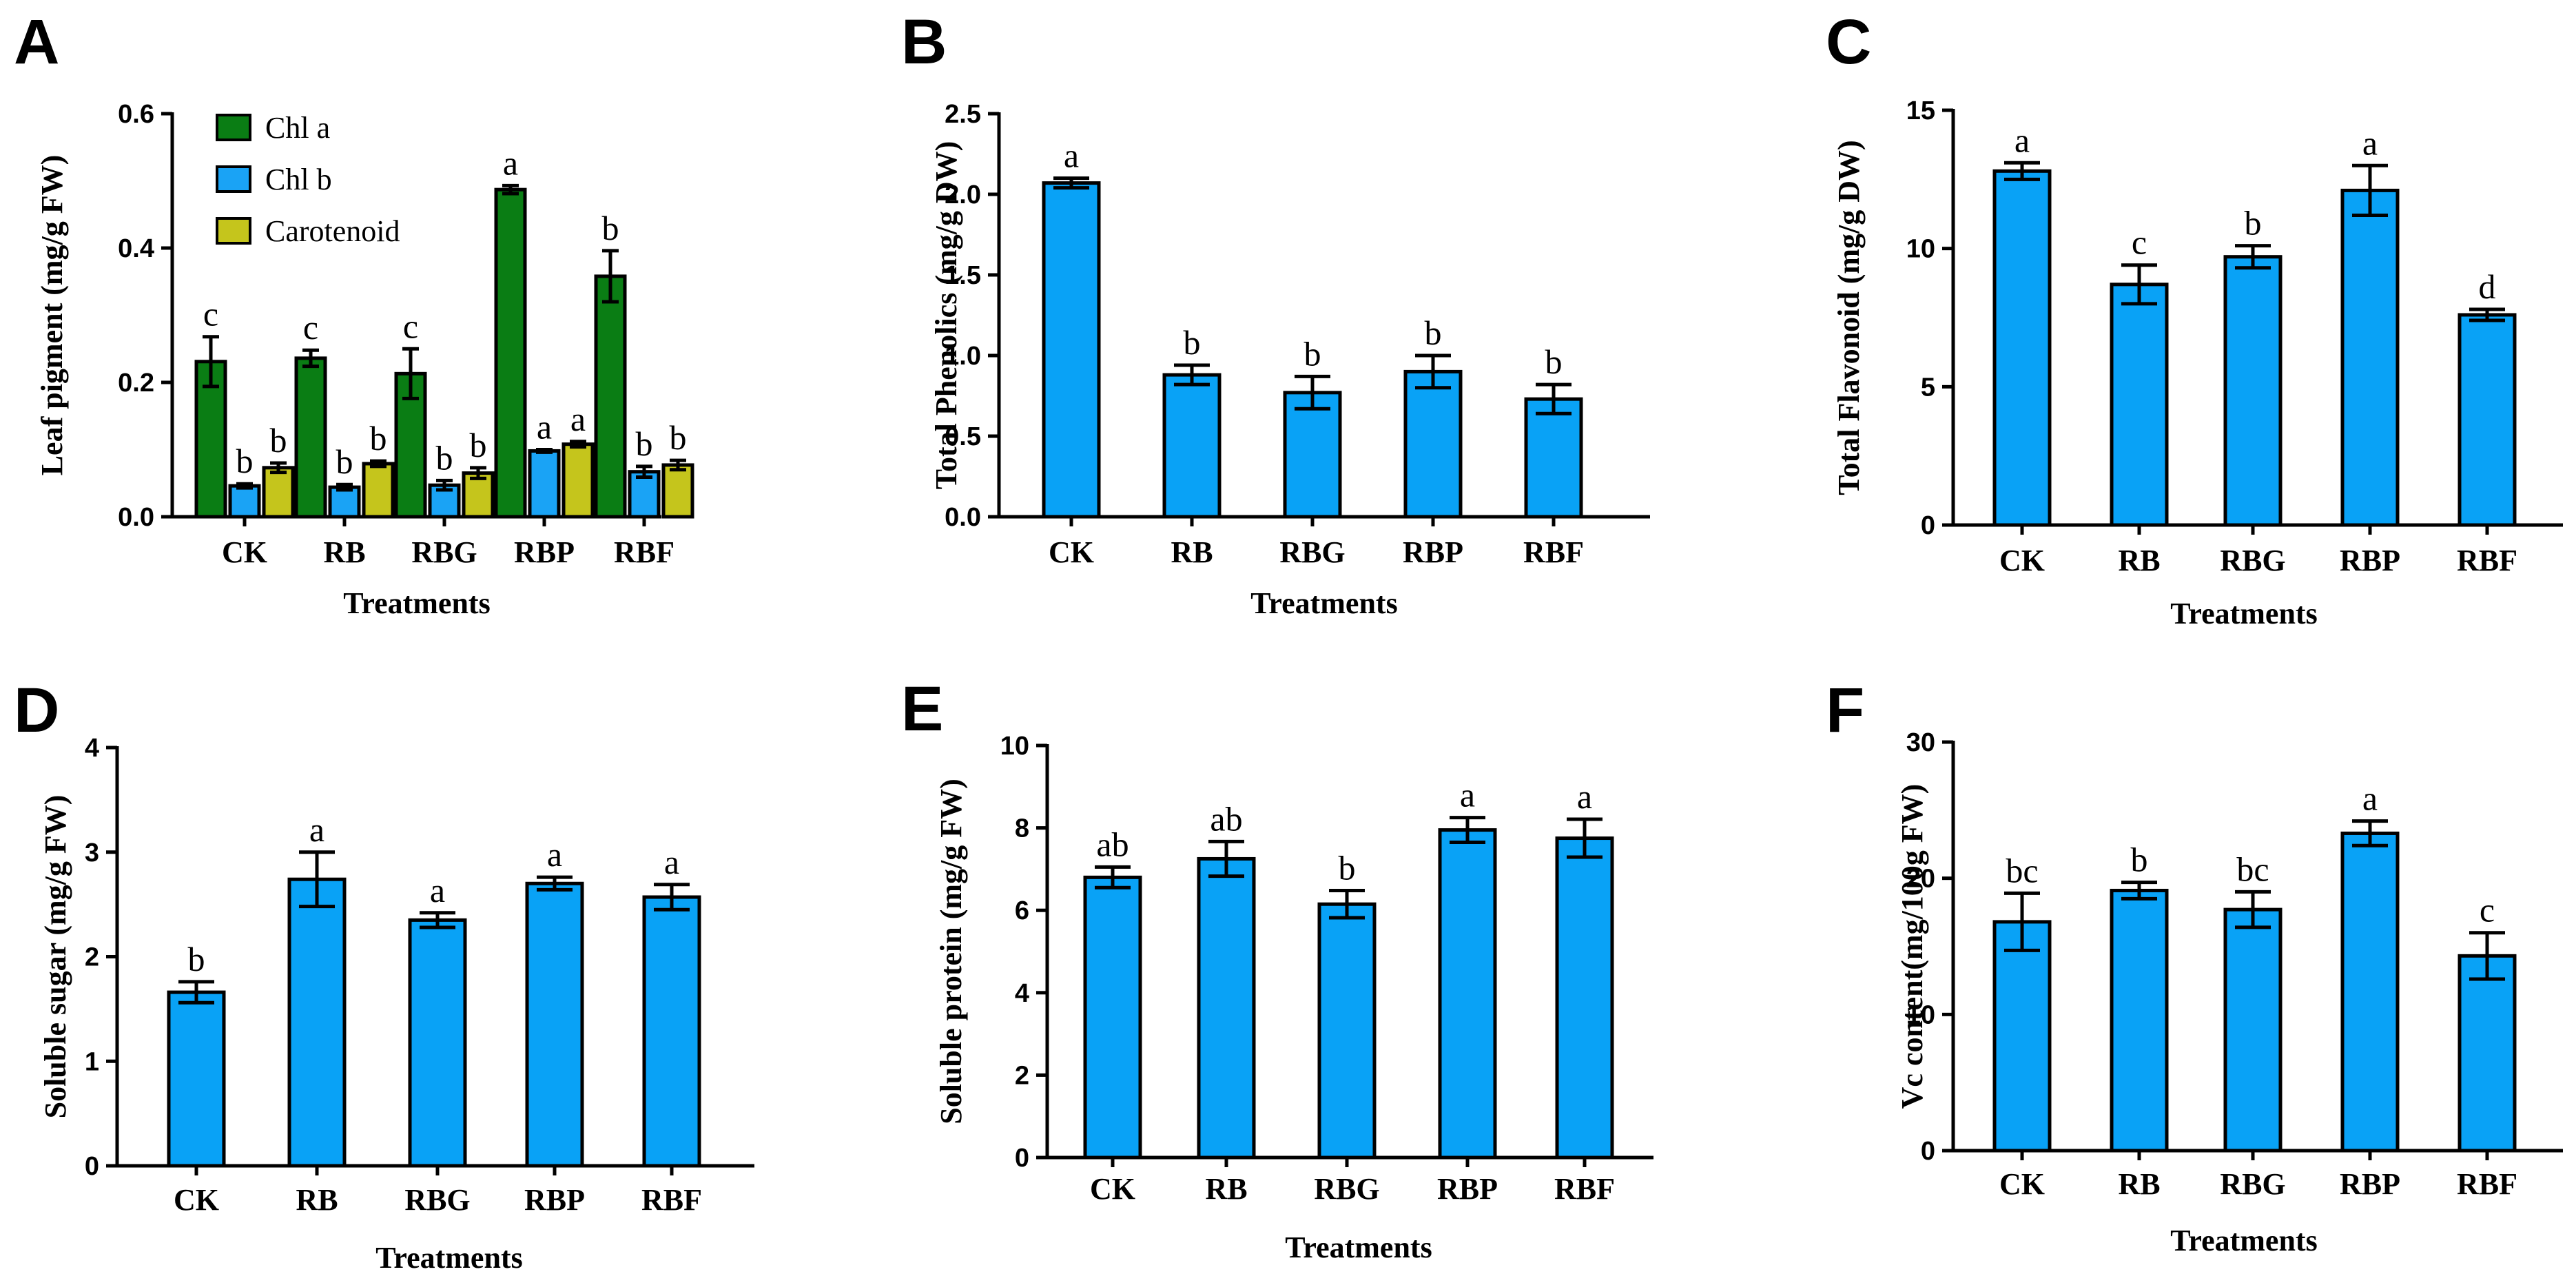 The height and width of the screenshot is (1285, 2576). What do you see at coordinates (379, 490) in the screenshot?
I see `bar-rb-carotenoid` at bounding box center [379, 490].